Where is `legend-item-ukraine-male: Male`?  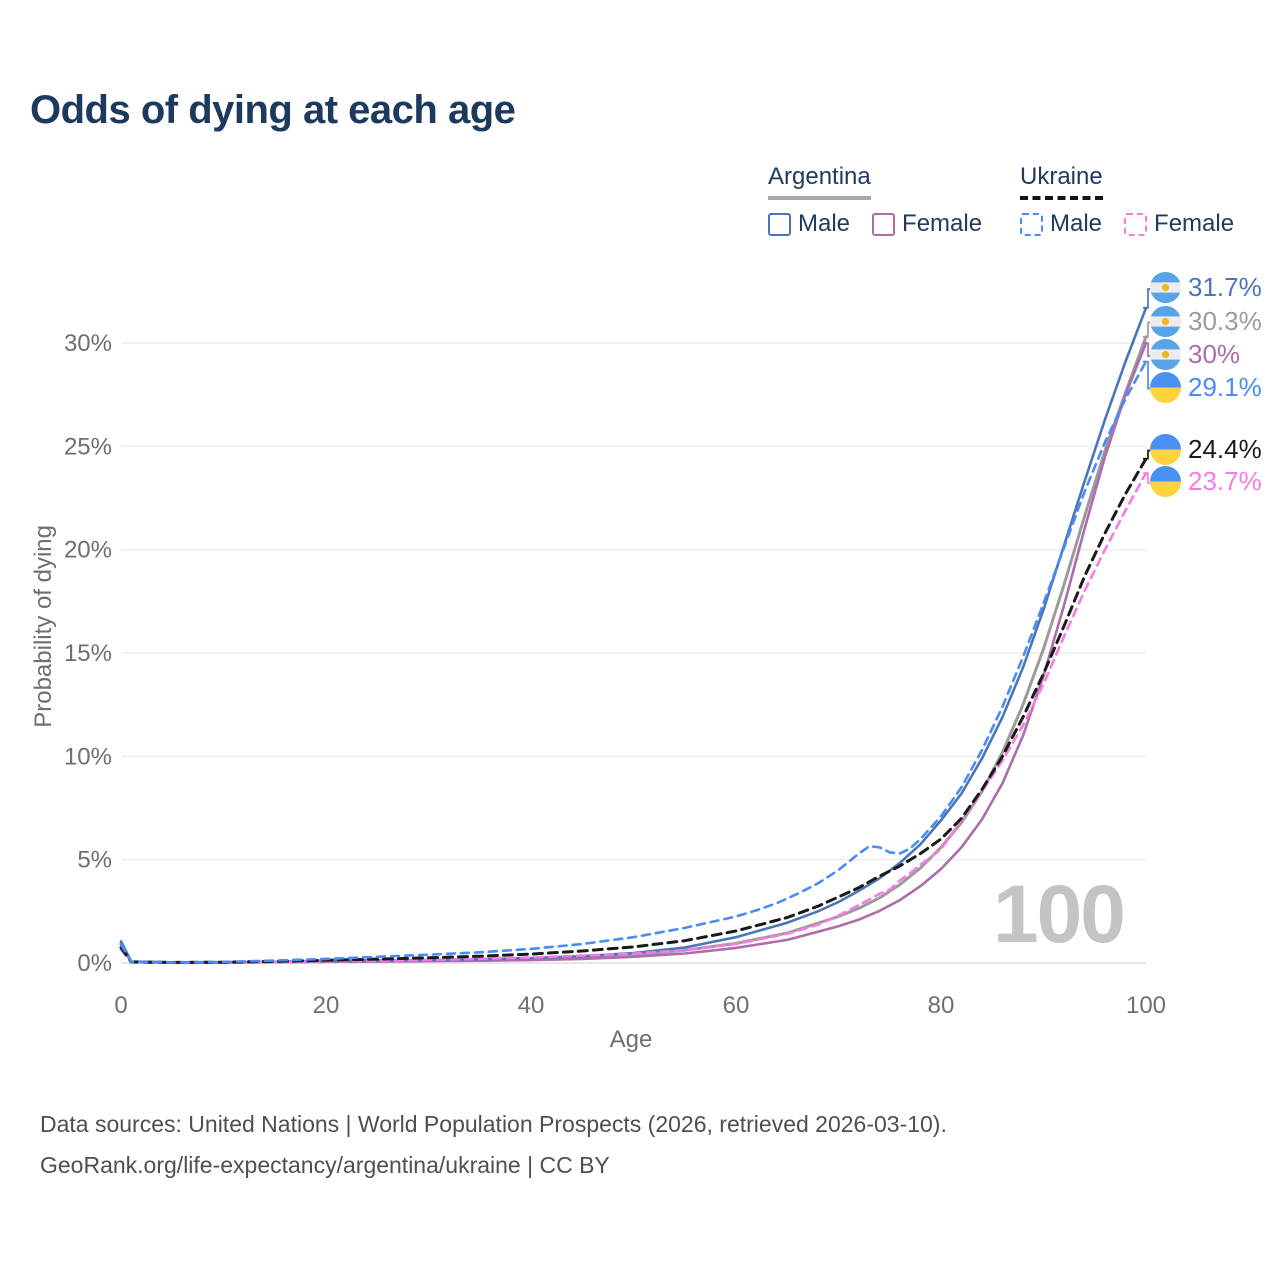
legend-item-ukraine-male: Male is located at coordinates (1061, 224).